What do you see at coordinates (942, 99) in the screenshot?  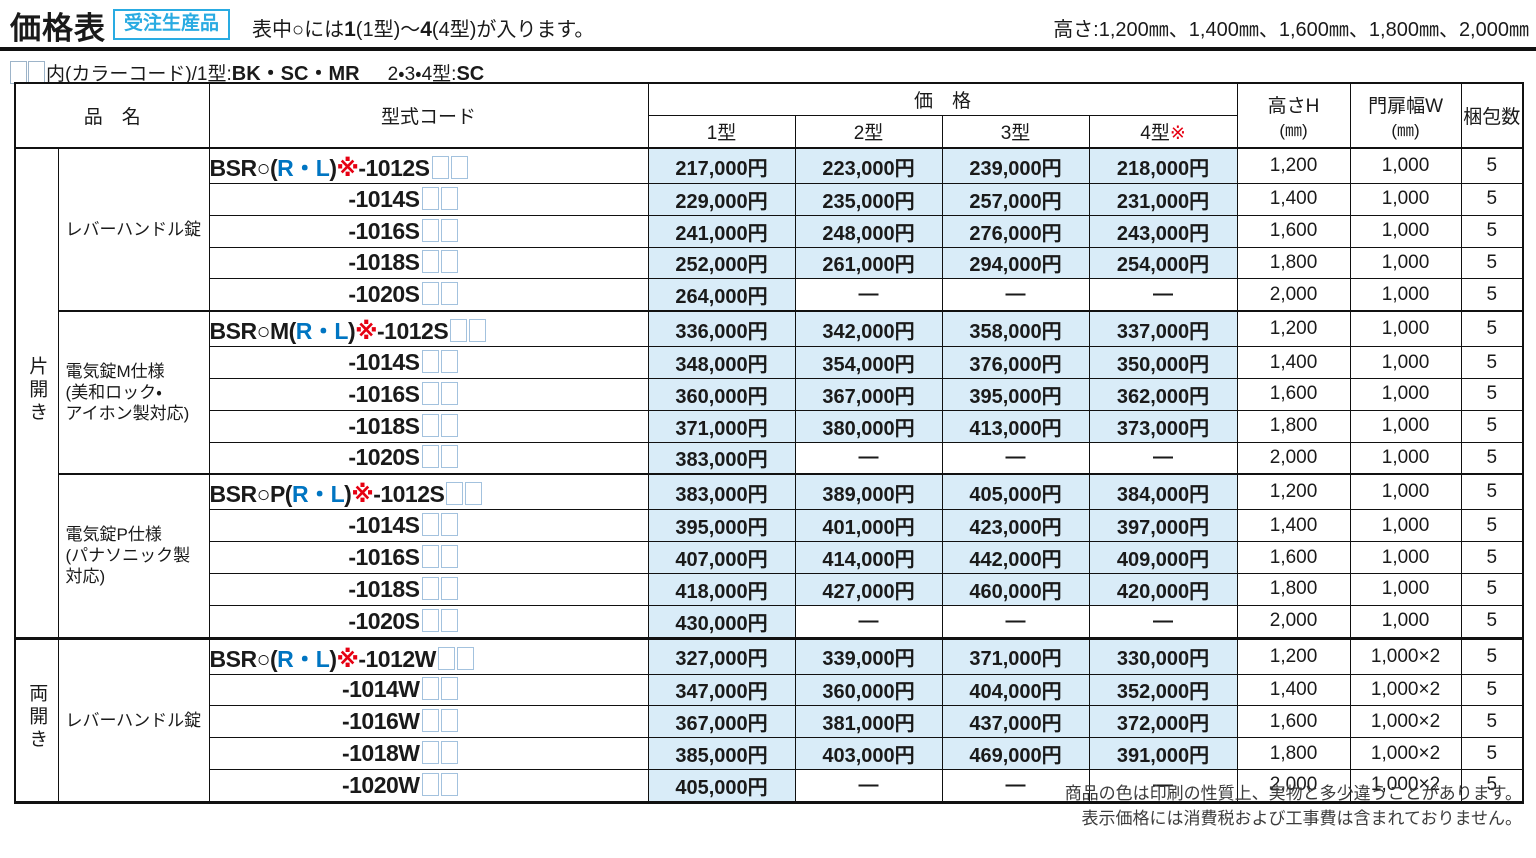 I see `header-price: 価 格` at bounding box center [942, 99].